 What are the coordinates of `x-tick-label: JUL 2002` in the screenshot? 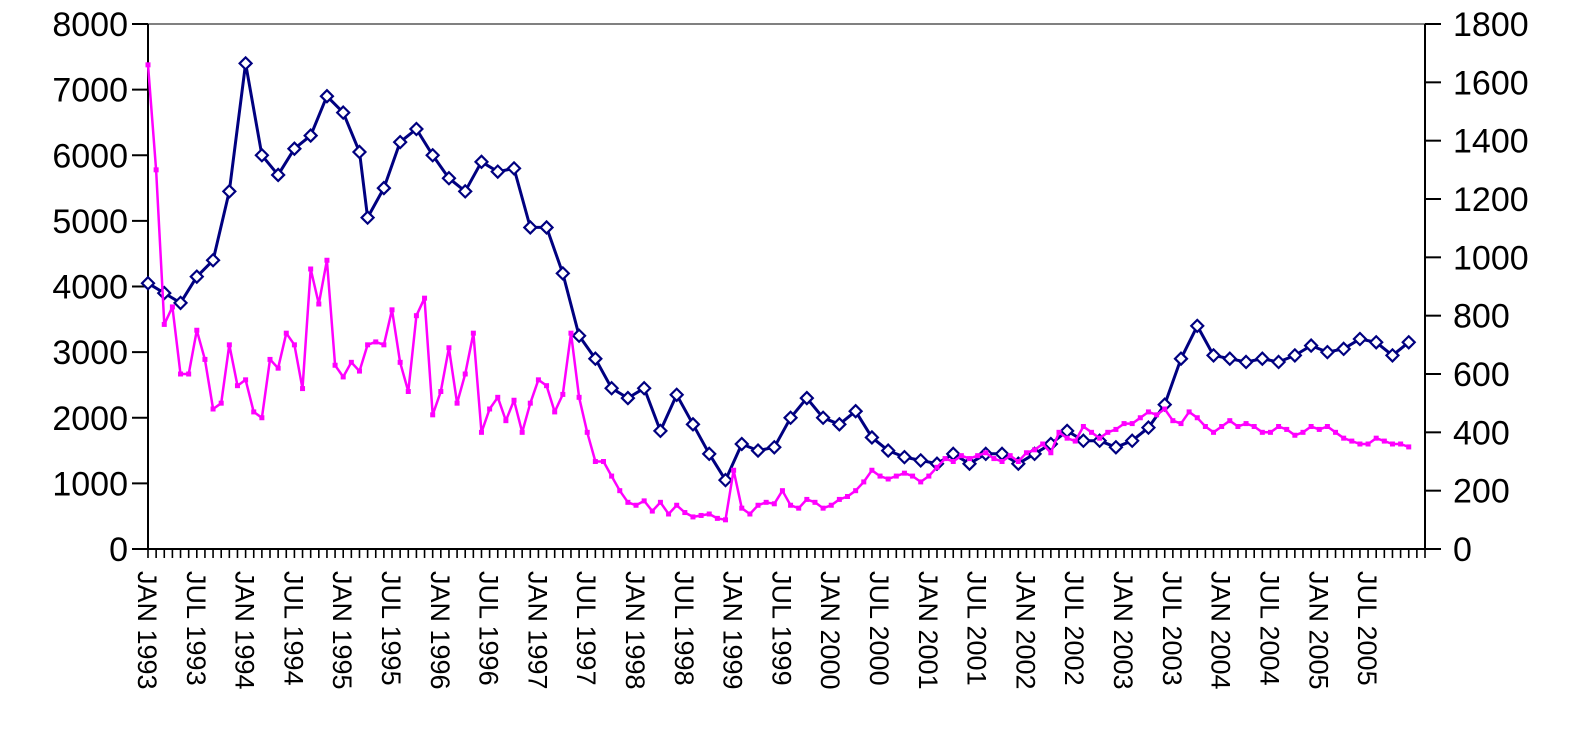 It's located at (1074, 628).